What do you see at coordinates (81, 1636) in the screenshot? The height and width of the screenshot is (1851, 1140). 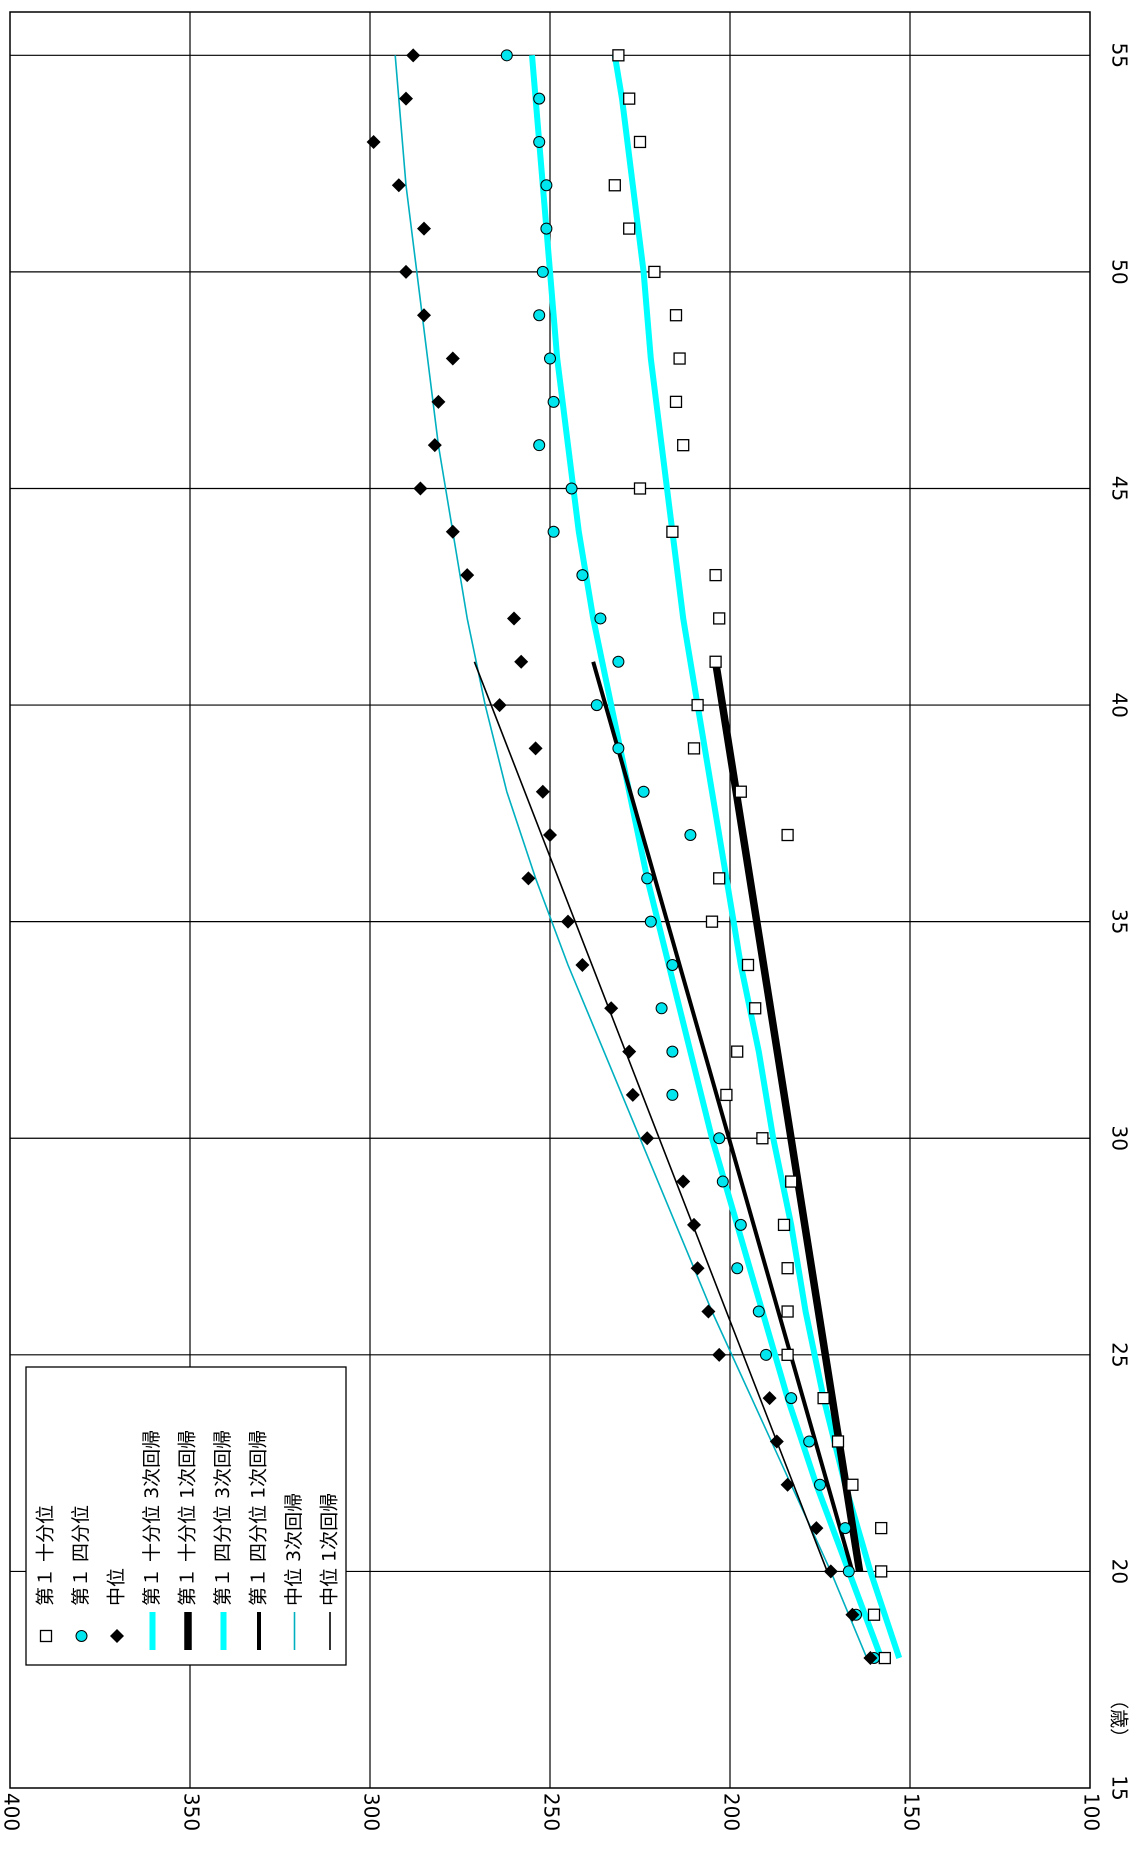 I see `legend-marker` at bounding box center [81, 1636].